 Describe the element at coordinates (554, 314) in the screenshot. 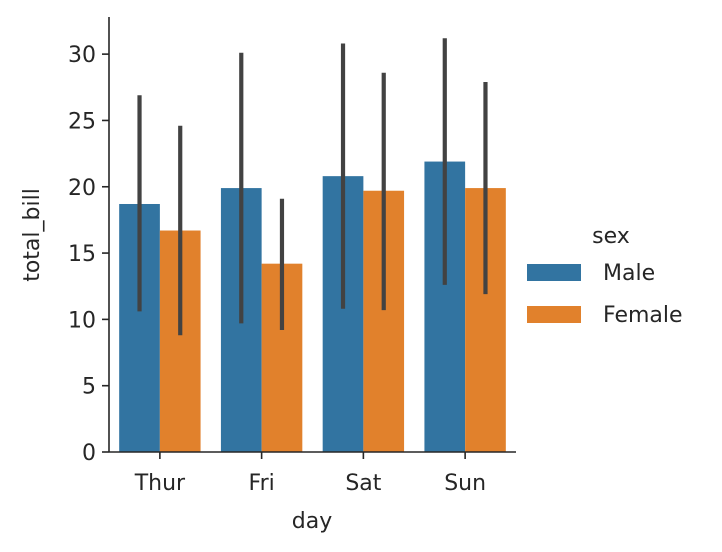

I see `legend-swatch-female` at that location.